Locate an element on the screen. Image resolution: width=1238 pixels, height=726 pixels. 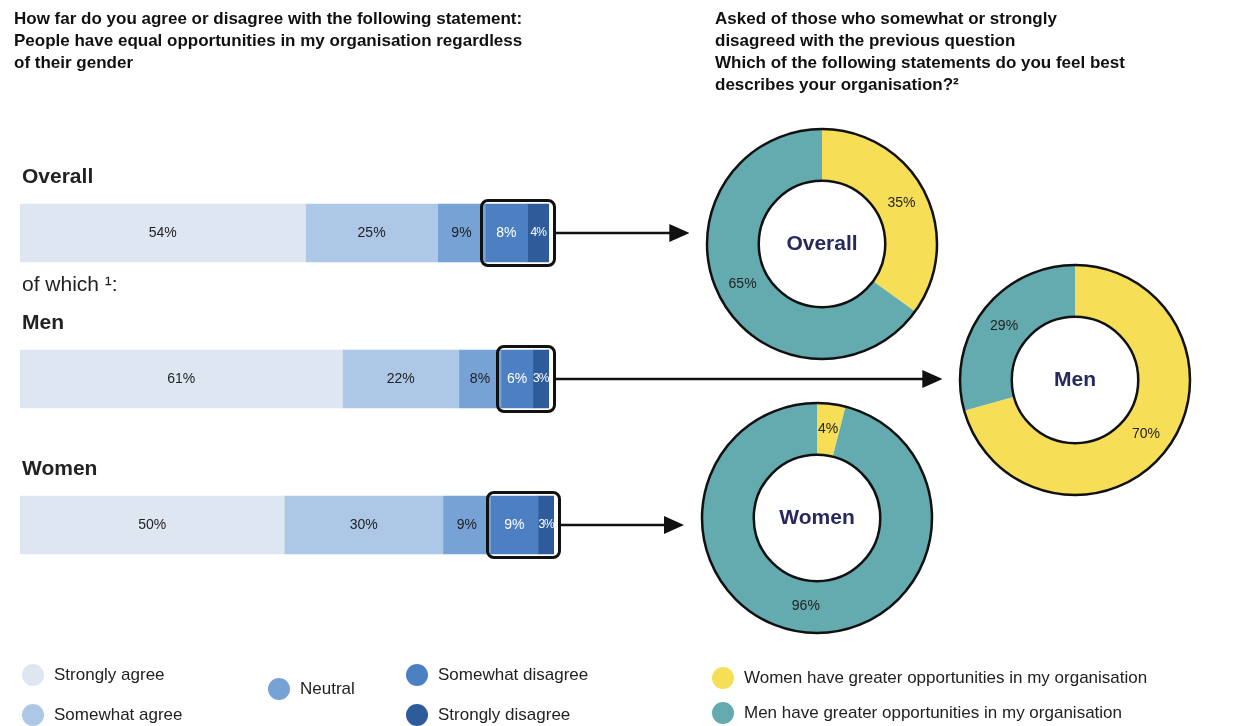
legend-label: Neutral is located at coordinates (327, 689).